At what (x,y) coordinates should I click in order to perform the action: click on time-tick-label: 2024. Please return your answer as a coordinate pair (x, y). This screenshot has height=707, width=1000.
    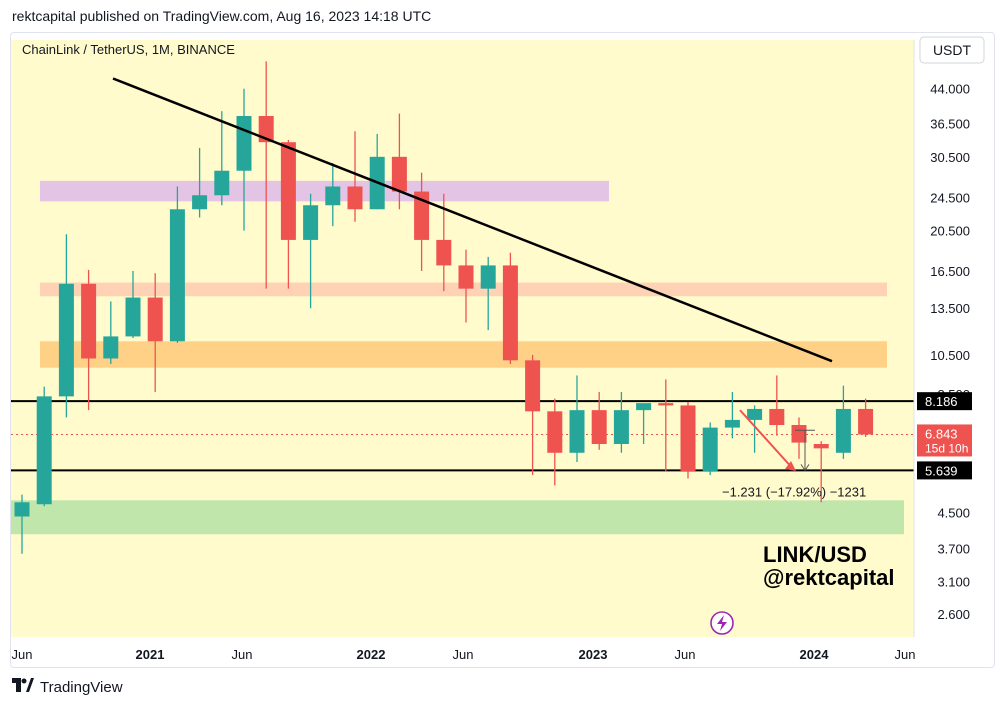
    Looking at the image, I should click on (815, 654).